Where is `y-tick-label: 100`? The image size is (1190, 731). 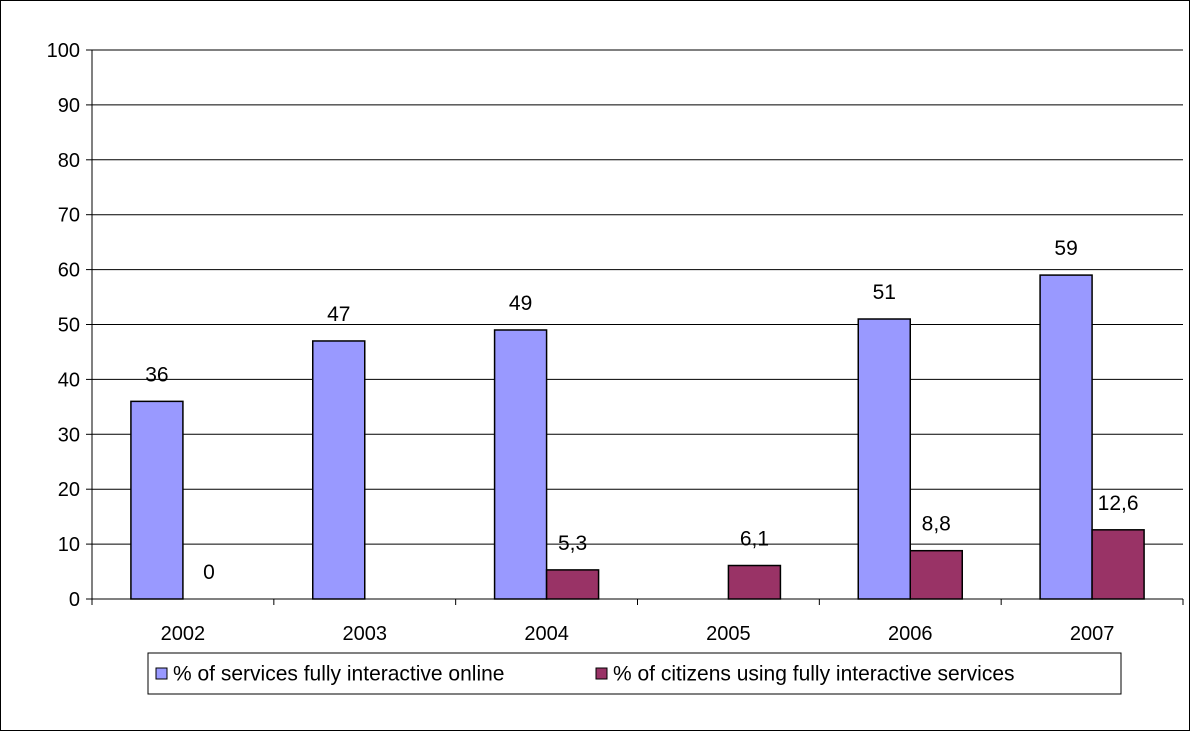
y-tick-label: 100 is located at coordinates (63, 51).